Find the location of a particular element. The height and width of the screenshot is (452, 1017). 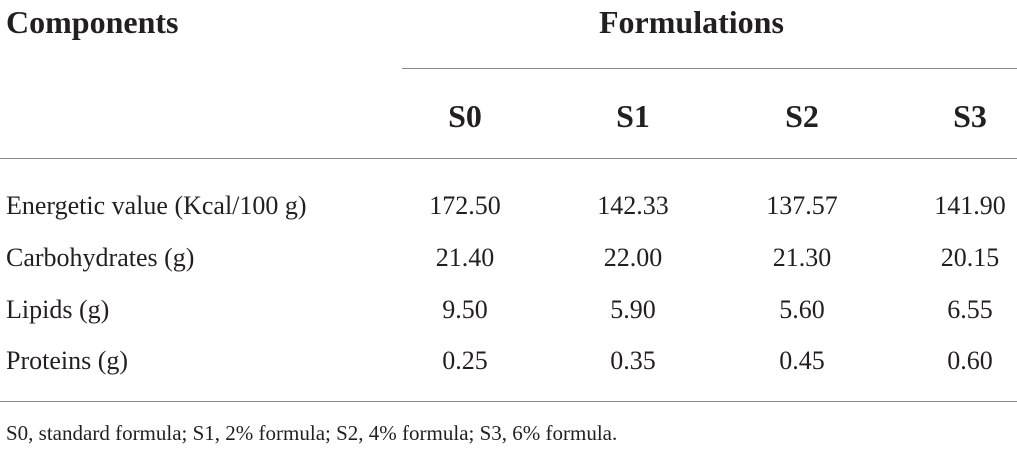

column-header-s1: S1 is located at coordinates (633, 116).